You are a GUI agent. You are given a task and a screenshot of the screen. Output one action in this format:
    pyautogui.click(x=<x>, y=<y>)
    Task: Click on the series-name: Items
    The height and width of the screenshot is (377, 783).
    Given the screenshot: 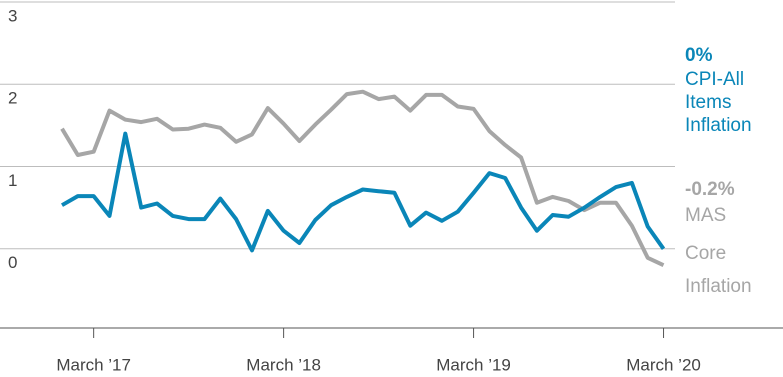 What is the action you would take?
    pyautogui.click(x=708, y=102)
    